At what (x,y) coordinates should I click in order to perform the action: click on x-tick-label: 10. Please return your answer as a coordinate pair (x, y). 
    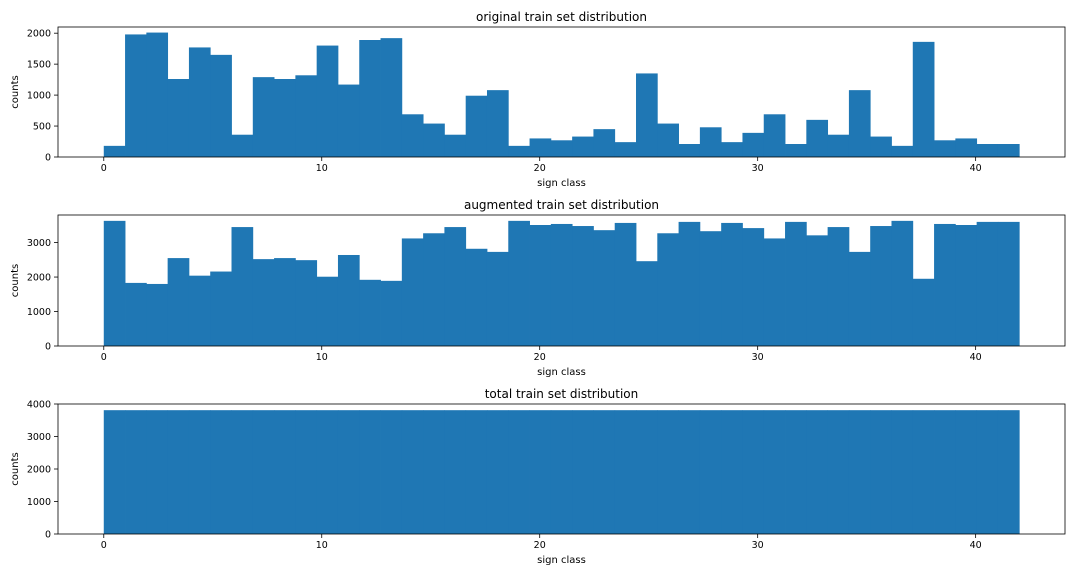
    Looking at the image, I should click on (322, 545).